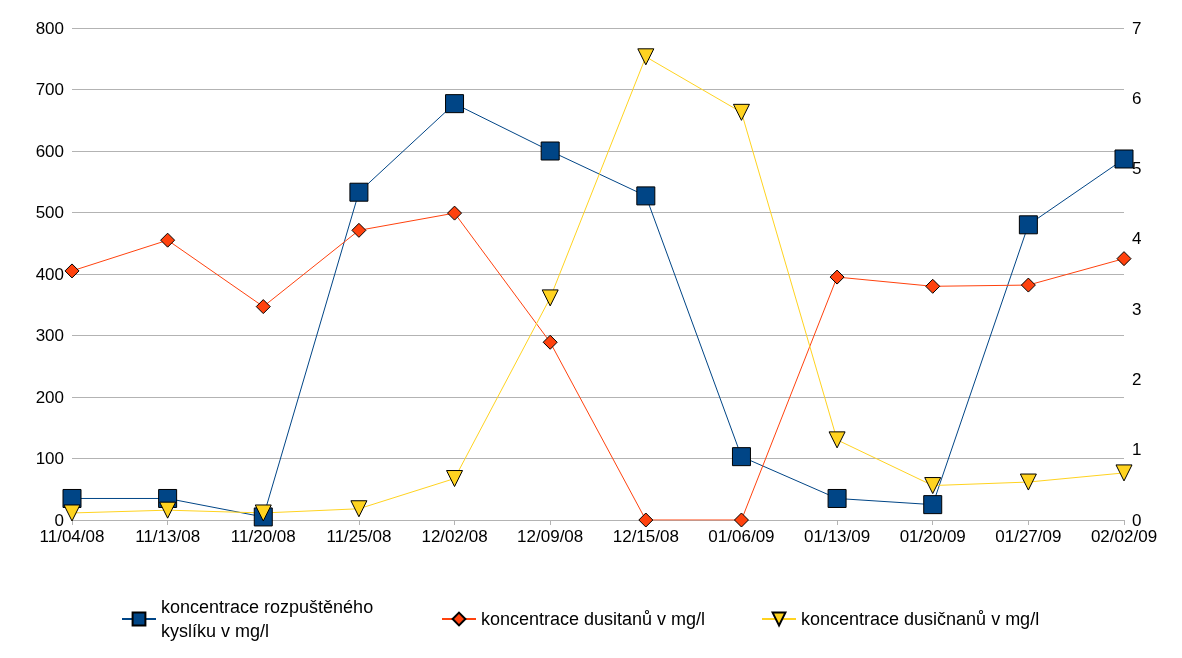  What do you see at coordinates (550, 536) in the screenshot?
I see `x-tick-label: 12/09/08` at bounding box center [550, 536].